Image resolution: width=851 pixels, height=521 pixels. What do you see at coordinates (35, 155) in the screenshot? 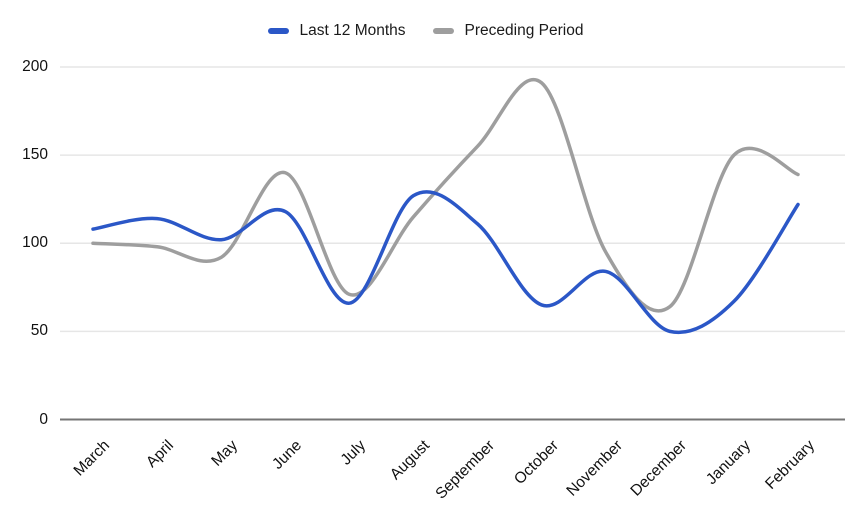
I see `y-tick-label: 150` at bounding box center [35, 155].